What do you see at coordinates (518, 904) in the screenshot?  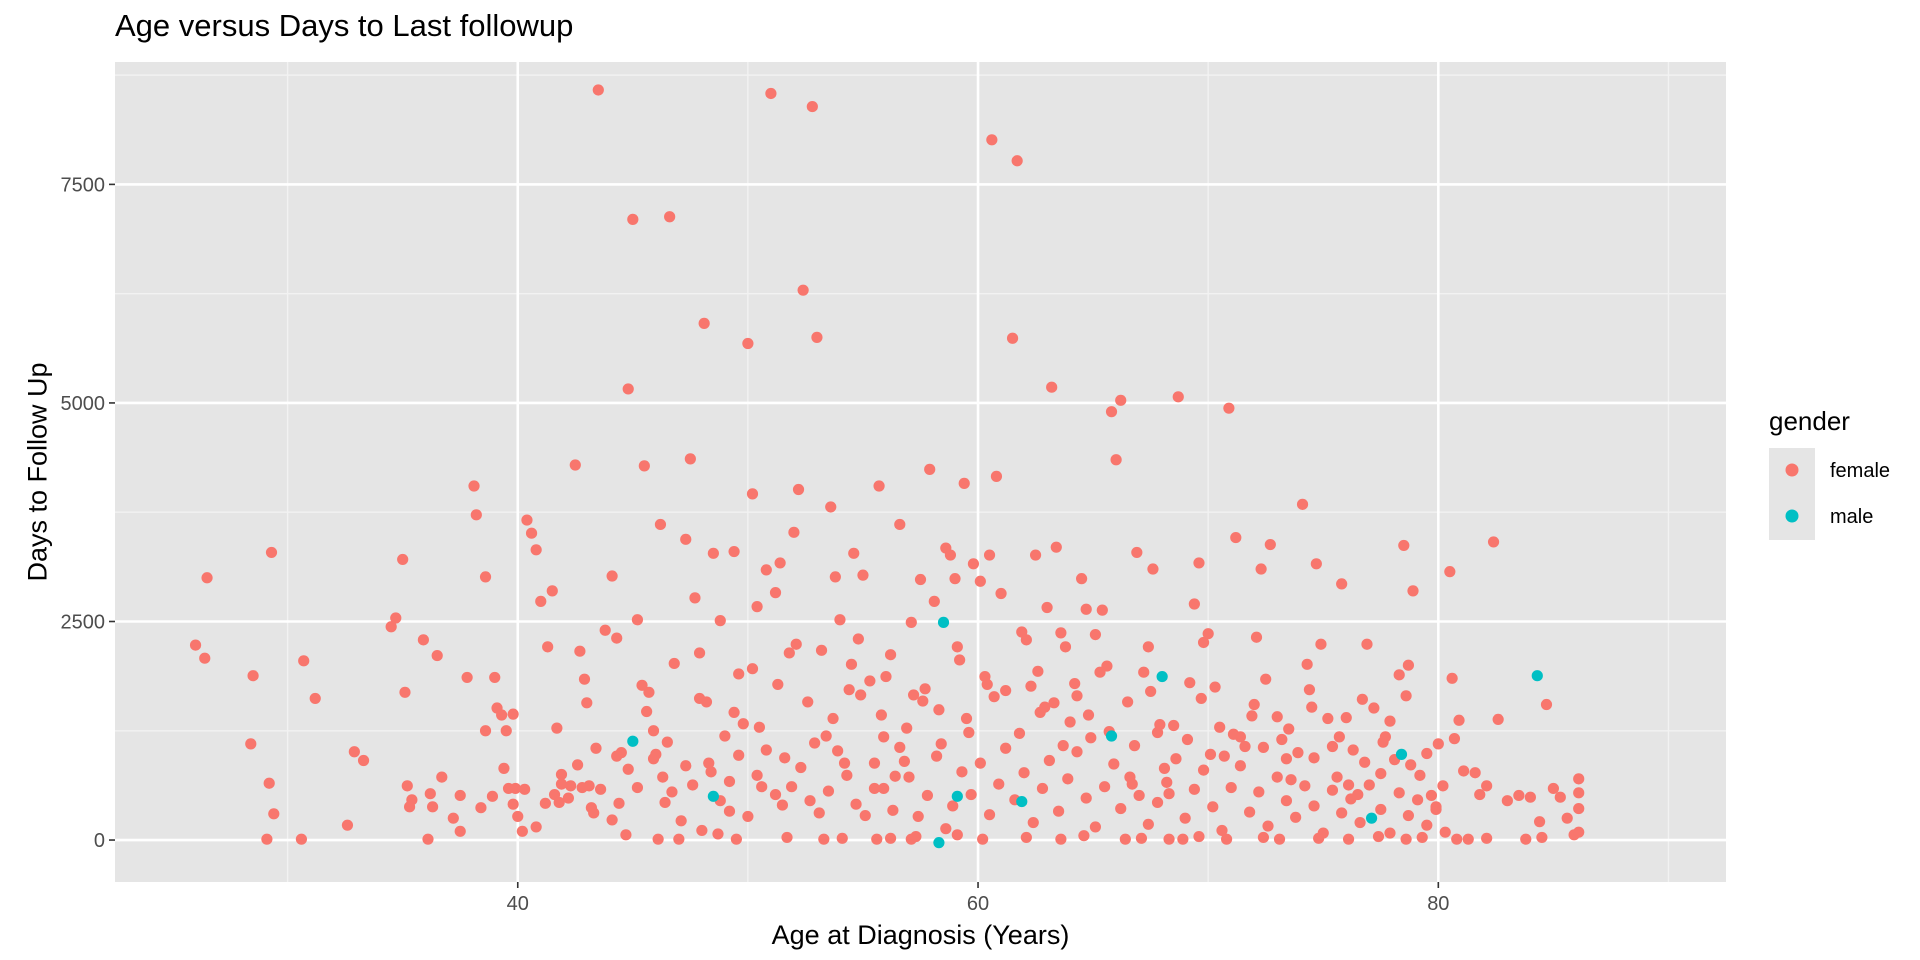 I see `x-tick-label: 40` at bounding box center [518, 904].